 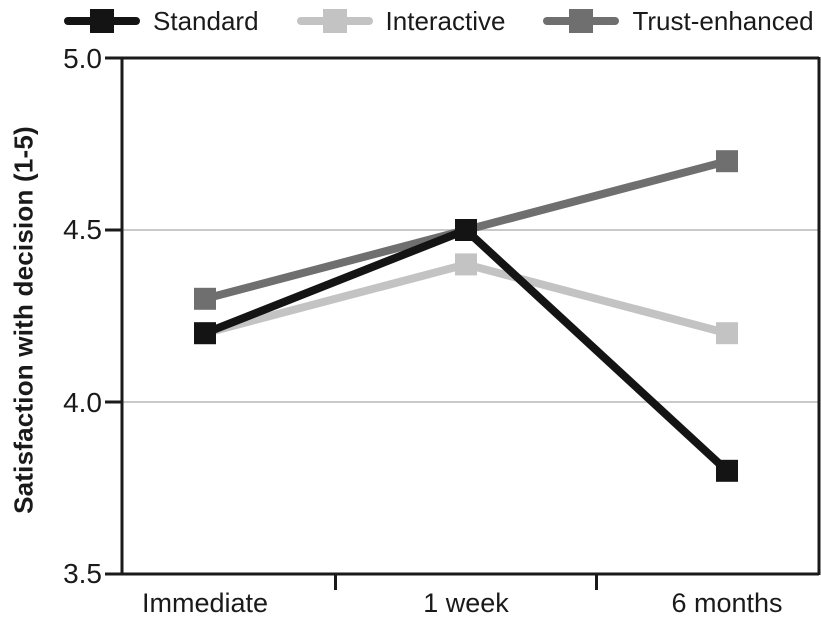 What do you see at coordinates (206, 21) in the screenshot?
I see `legend-label-standard: Standard` at bounding box center [206, 21].